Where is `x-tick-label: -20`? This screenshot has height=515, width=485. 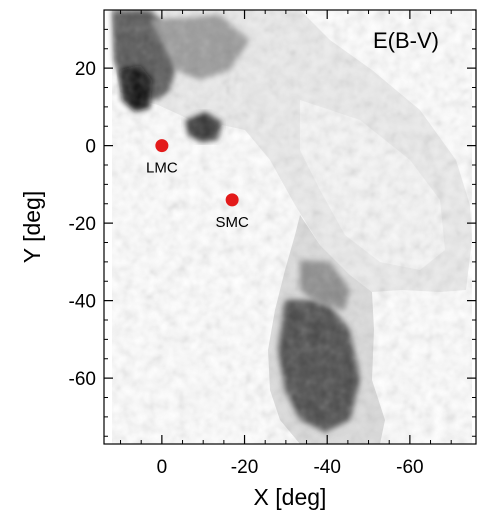
x-tick-label: -20 is located at coordinates (244, 467).